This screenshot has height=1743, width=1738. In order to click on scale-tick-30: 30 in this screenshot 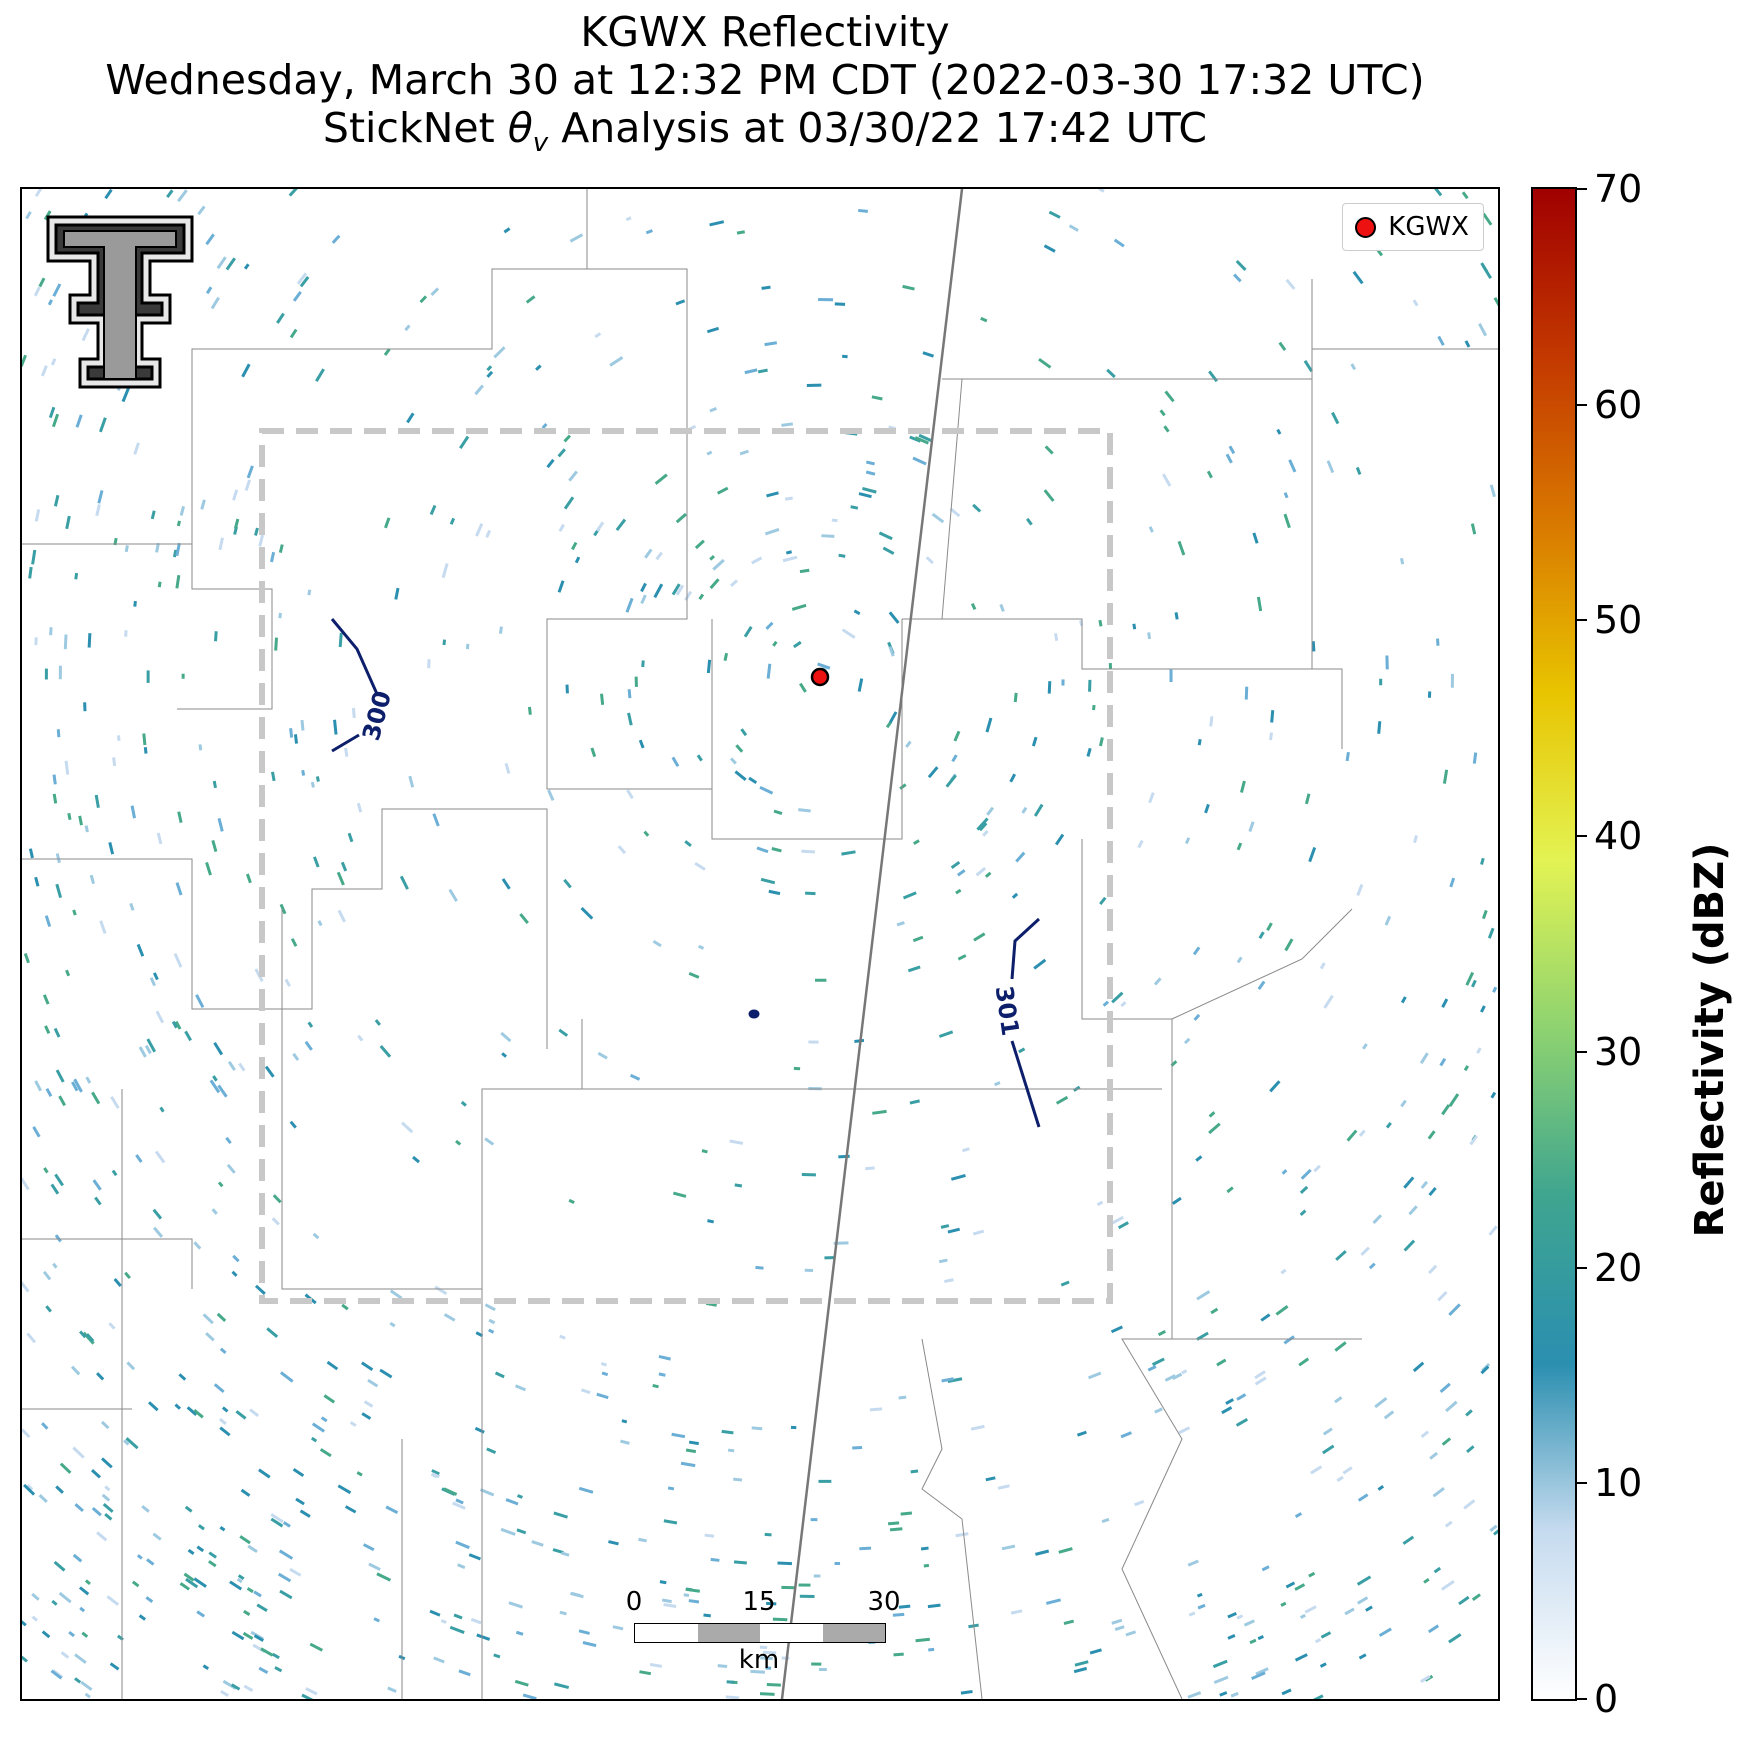, I will do `click(884, 1602)`.